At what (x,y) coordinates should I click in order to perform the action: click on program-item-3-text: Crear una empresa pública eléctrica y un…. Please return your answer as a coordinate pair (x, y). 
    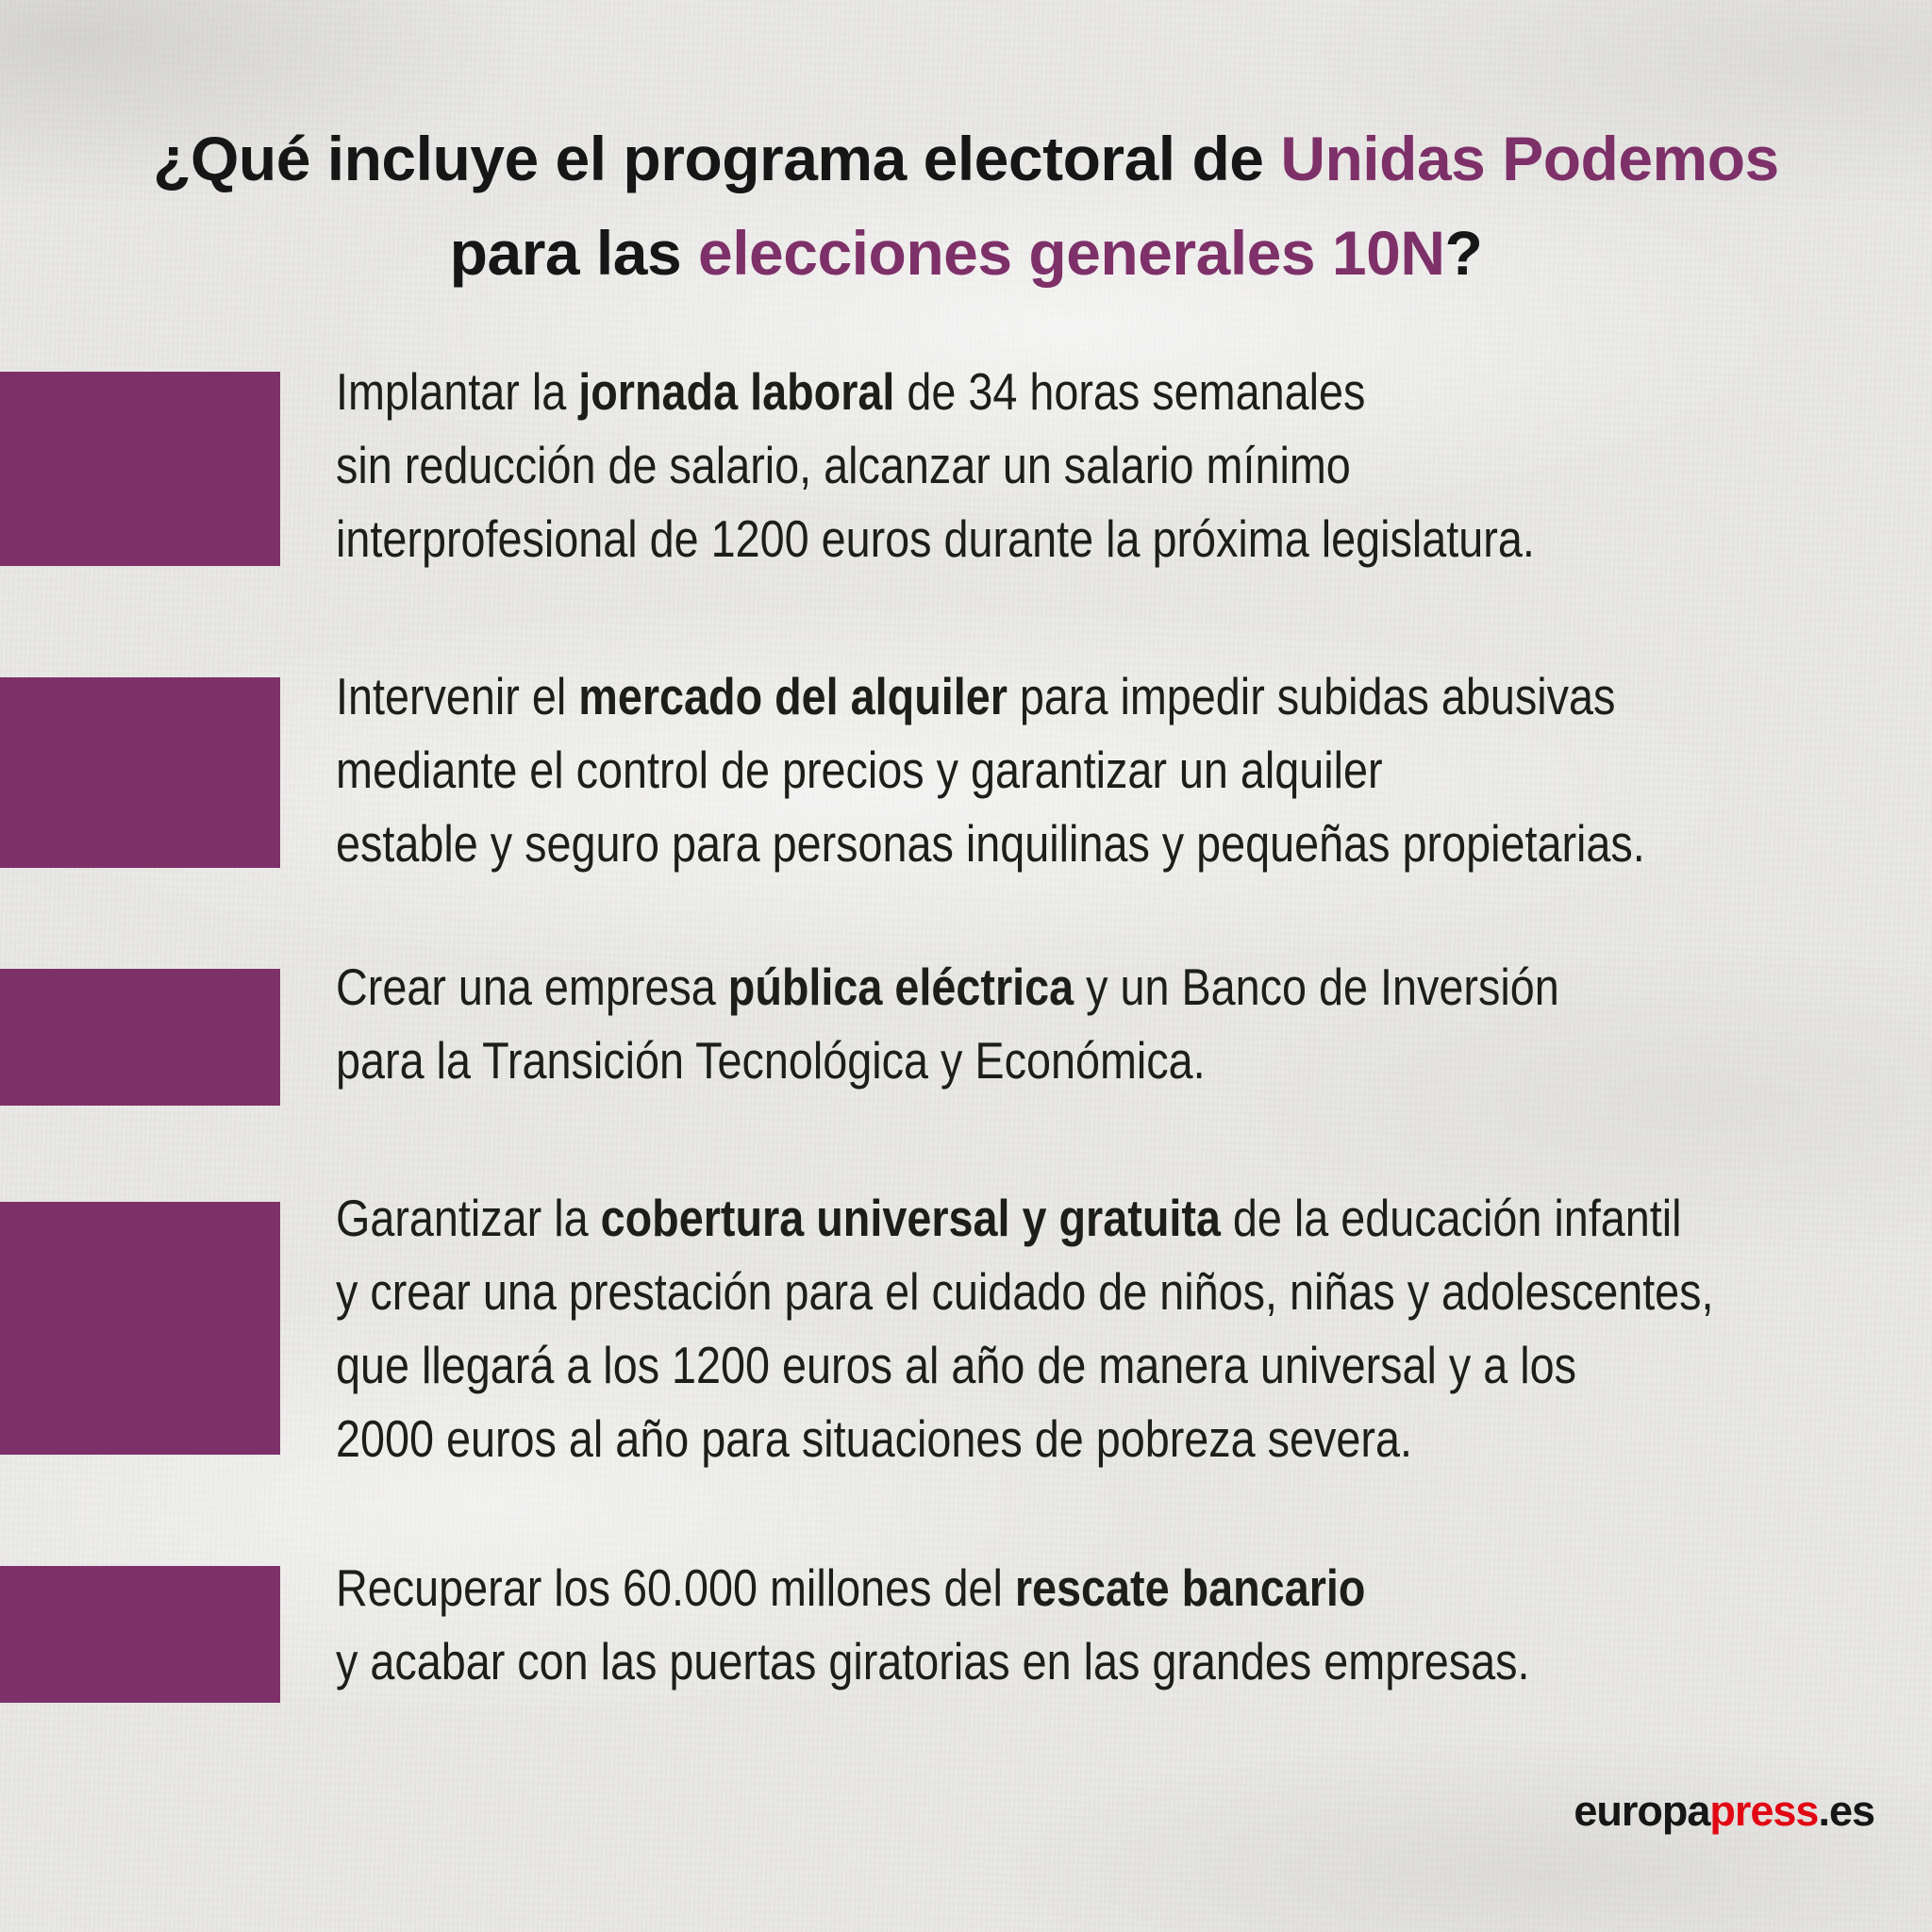
    Looking at the image, I should click on (948, 1024).